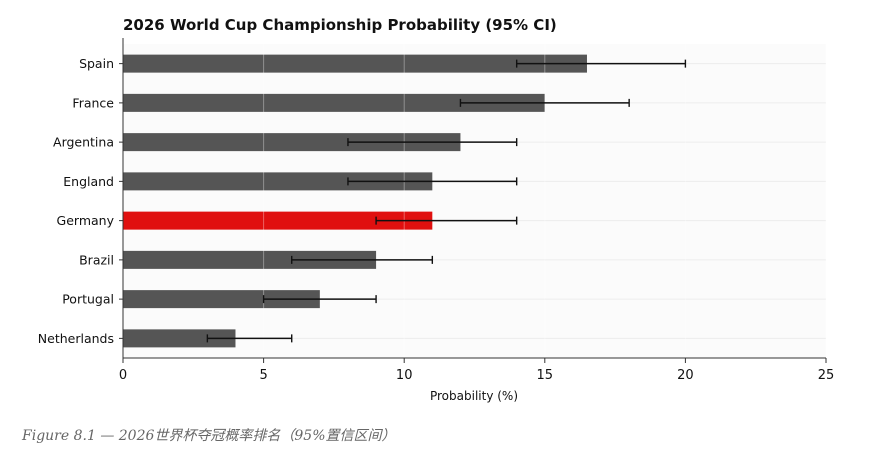 This screenshot has height=468, width=880. Describe the element at coordinates (334, 102) in the screenshot. I see `bar-france` at that location.